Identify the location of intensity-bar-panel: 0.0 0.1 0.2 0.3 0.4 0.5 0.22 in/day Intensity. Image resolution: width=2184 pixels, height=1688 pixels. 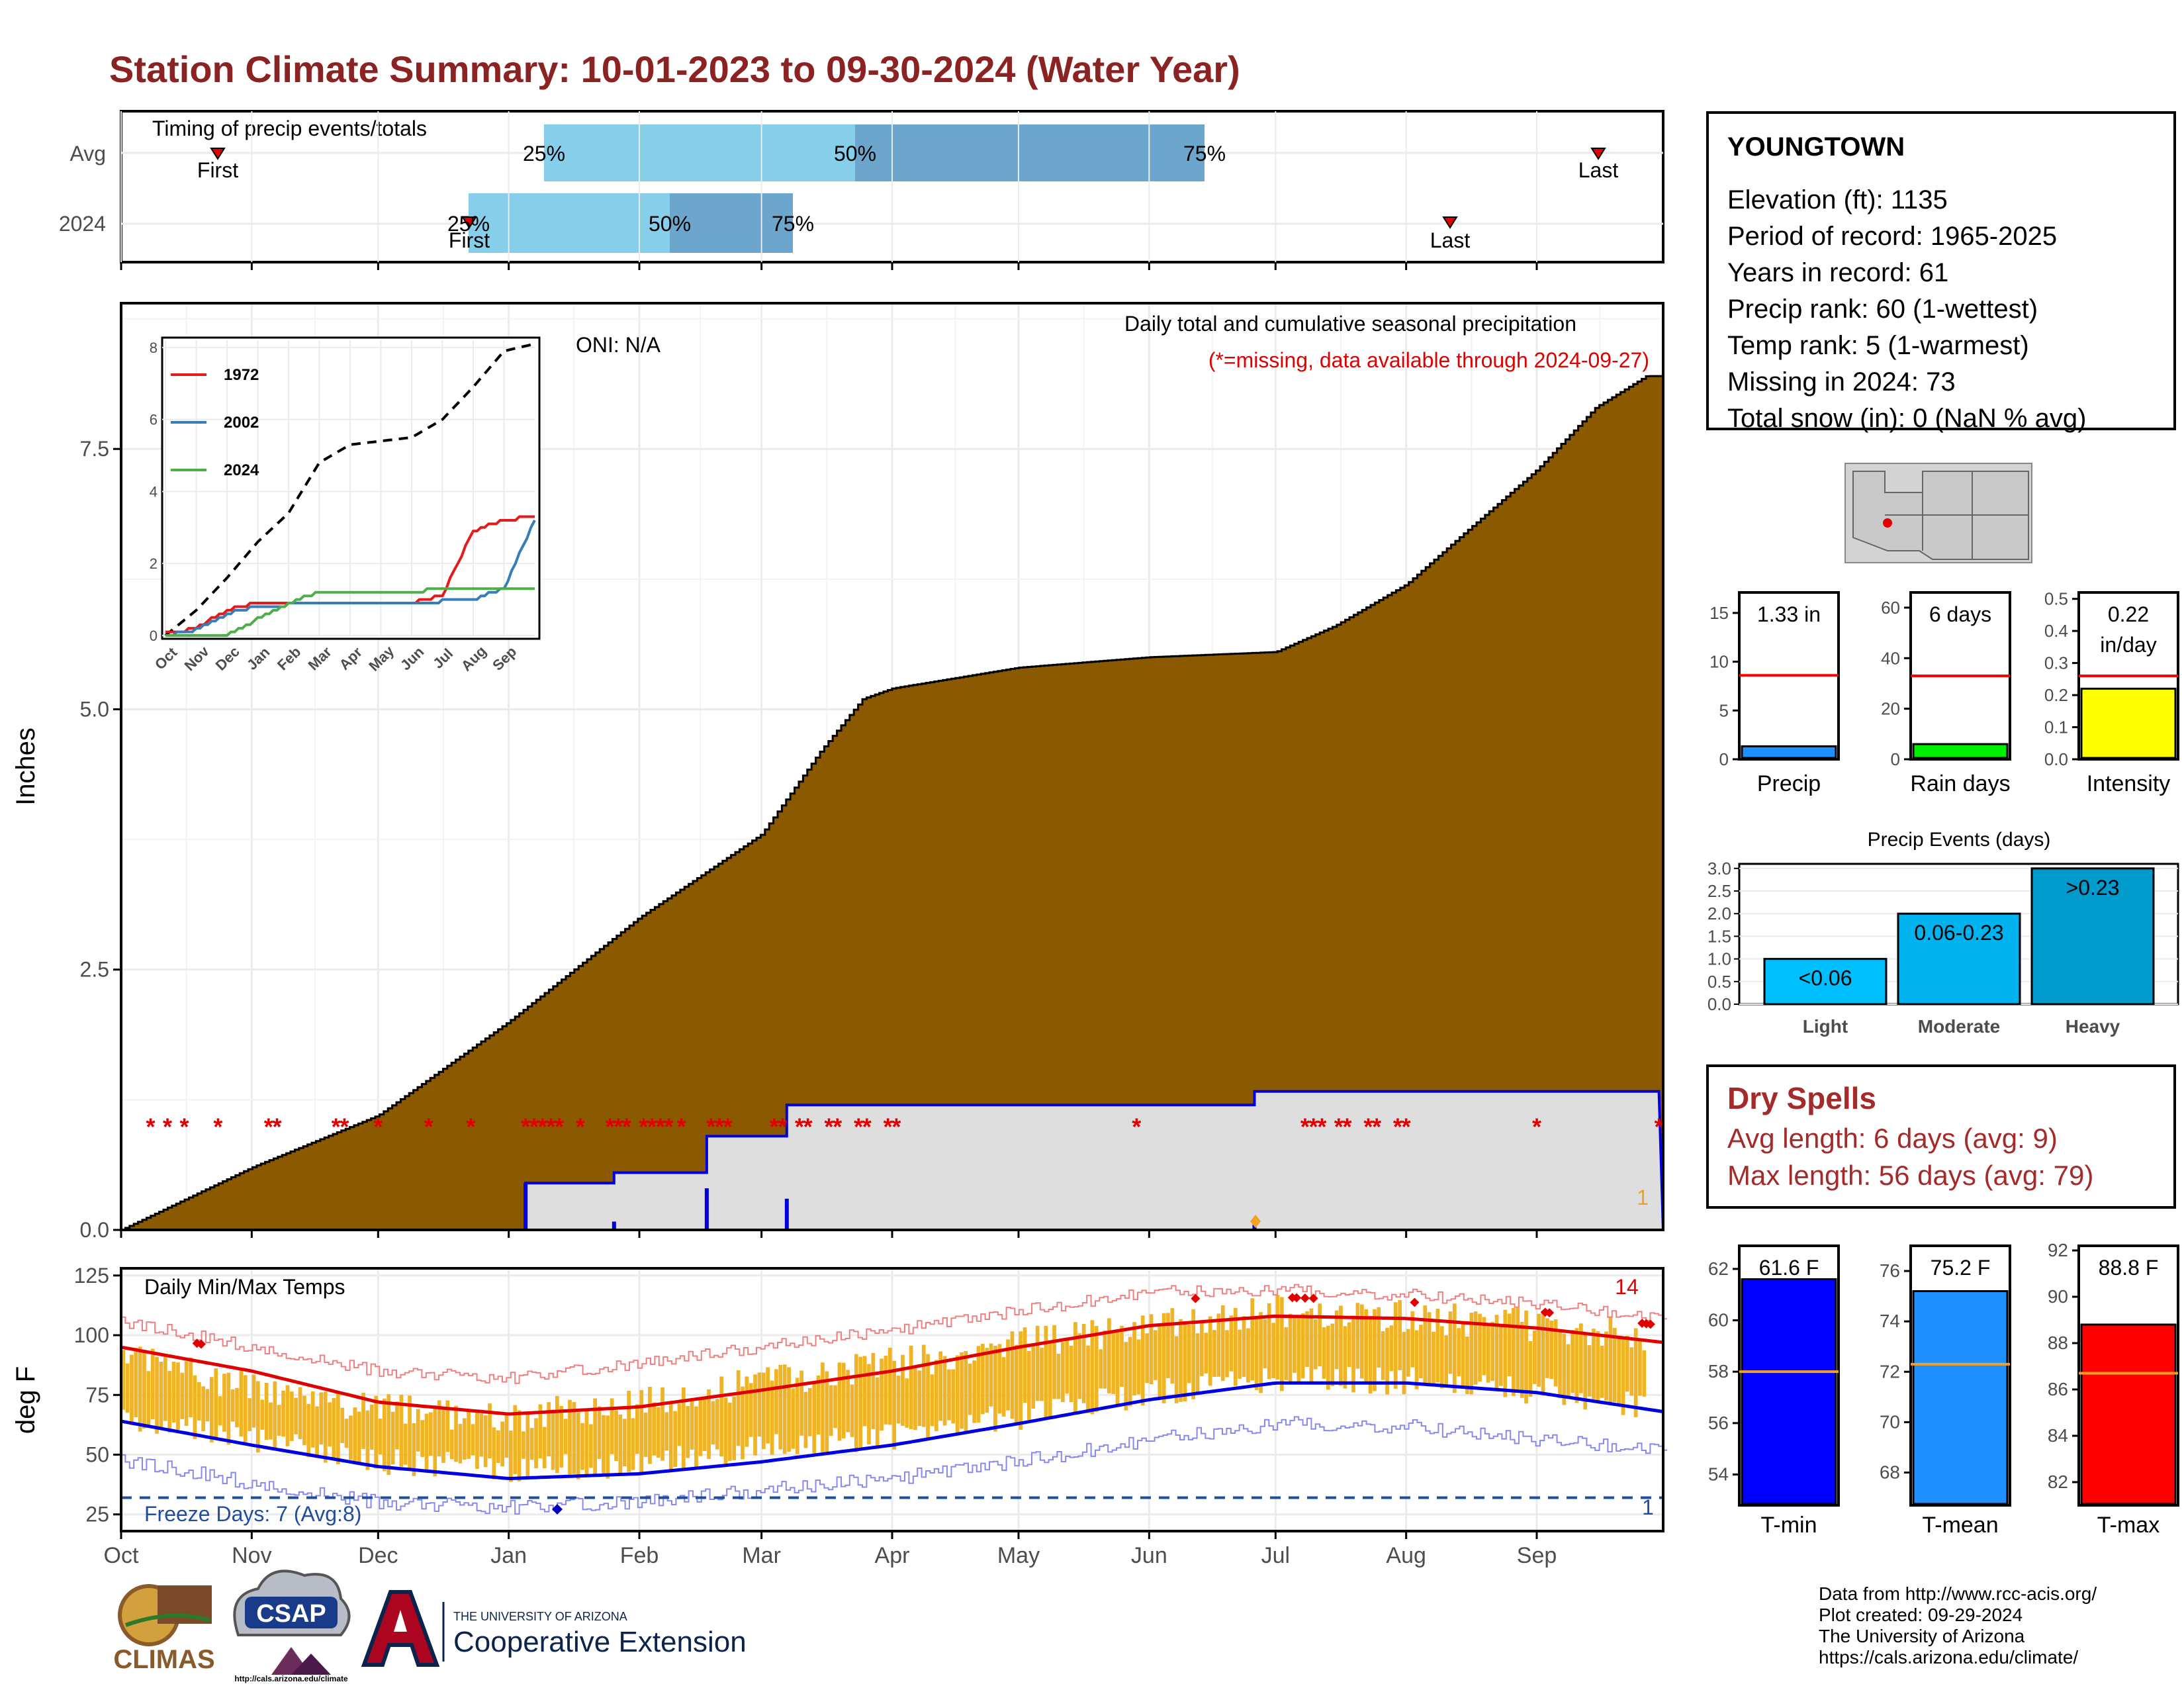
(2111, 692).